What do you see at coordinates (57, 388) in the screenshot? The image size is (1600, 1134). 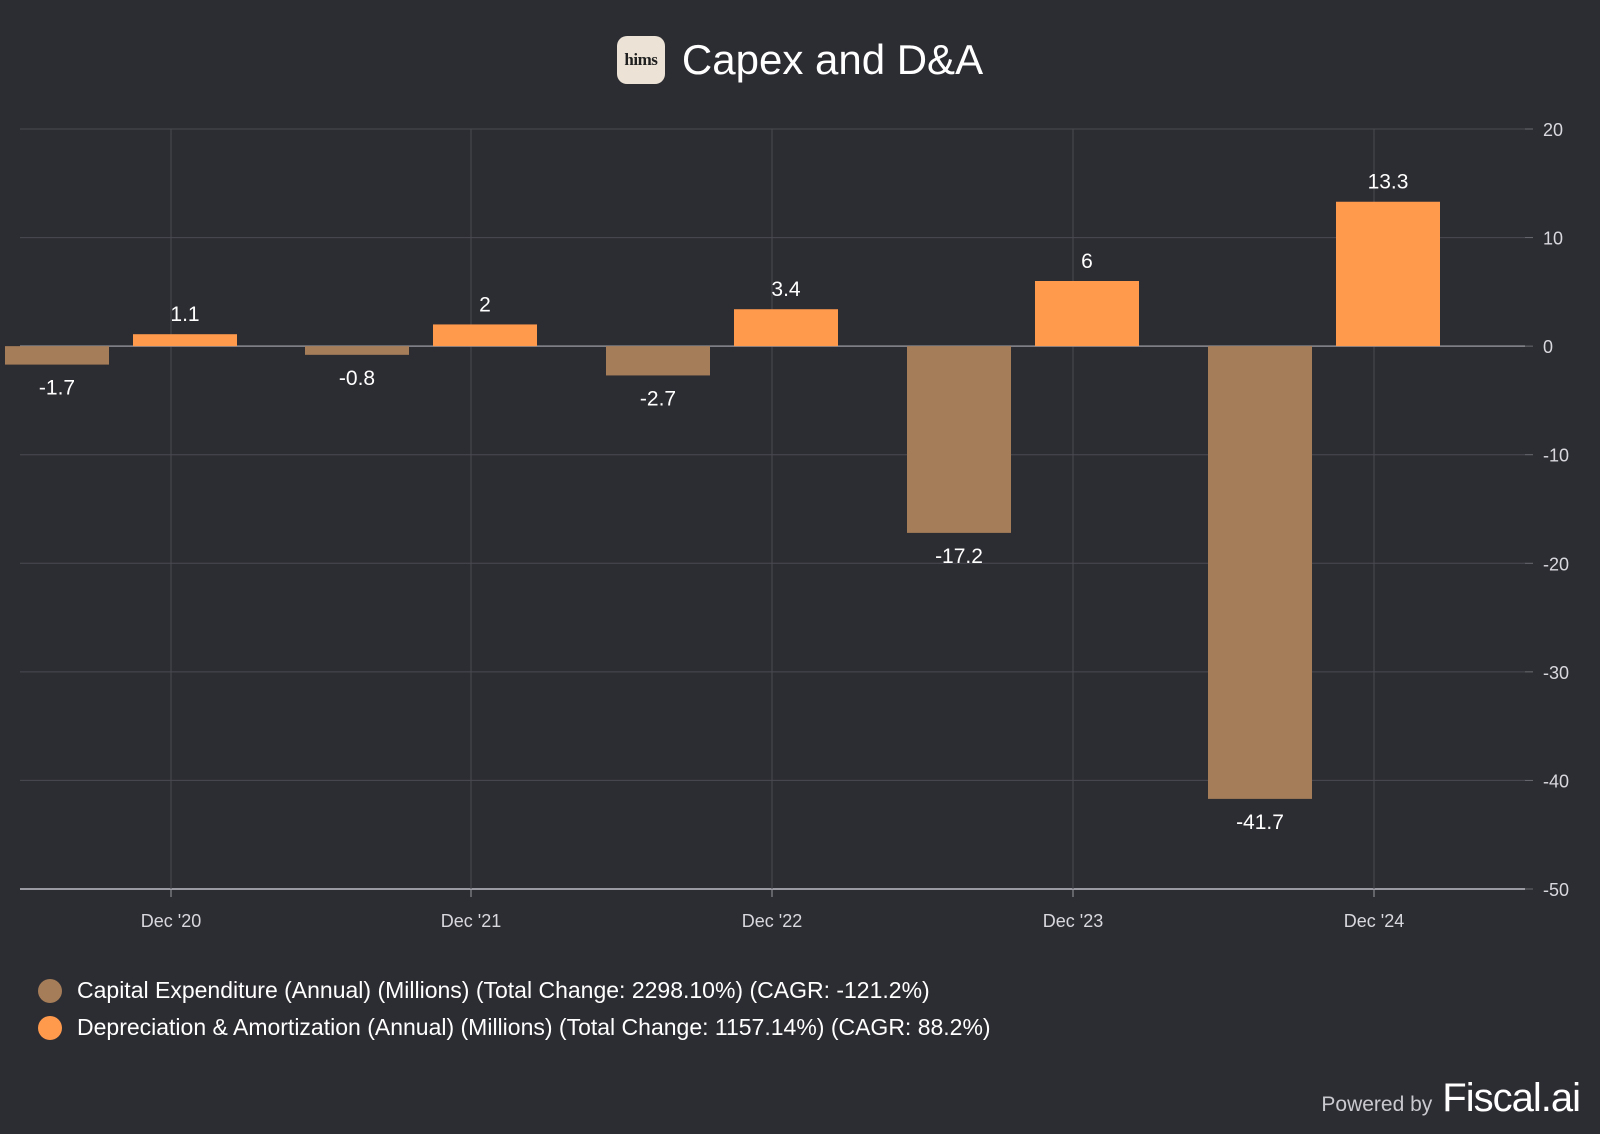 I see `data-label-capex: -1.7` at bounding box center [57, 388].